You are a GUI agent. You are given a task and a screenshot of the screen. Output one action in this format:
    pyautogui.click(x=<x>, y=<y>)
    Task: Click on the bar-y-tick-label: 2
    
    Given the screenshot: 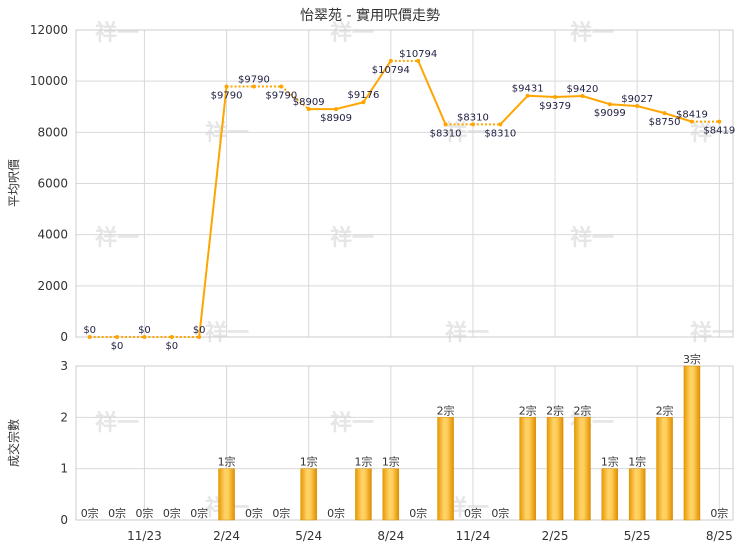 What is the action you would take?
    pyautogui.click(x=64, y=417)
    